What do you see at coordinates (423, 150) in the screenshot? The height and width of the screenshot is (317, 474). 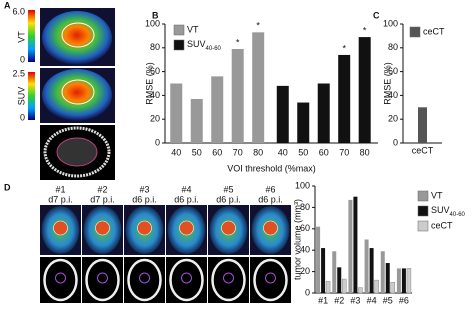 I see `x-tick-label: ceCT` at bounding box center [423, 150].